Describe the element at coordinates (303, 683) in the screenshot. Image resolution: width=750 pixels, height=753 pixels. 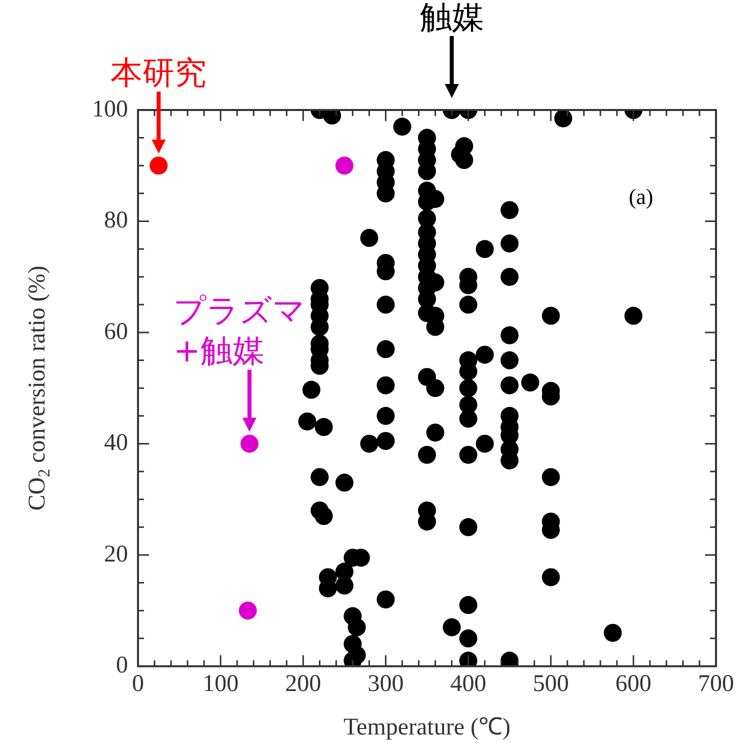
I see `x-tick-label: 200` at that location.